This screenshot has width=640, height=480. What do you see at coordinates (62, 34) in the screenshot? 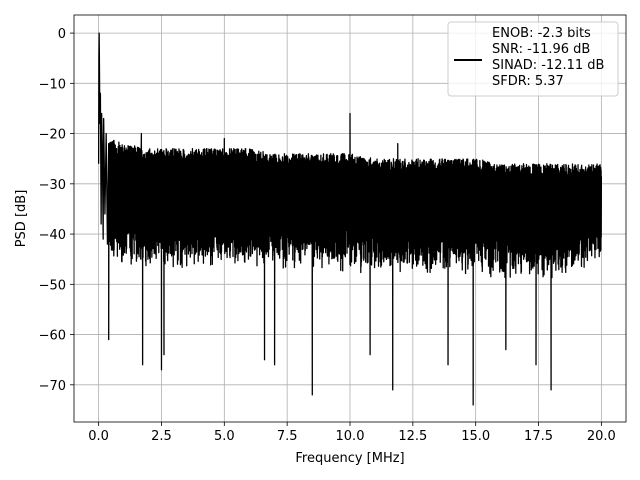
I see `y-tick-label: 0` at bounding box center [62, 34].